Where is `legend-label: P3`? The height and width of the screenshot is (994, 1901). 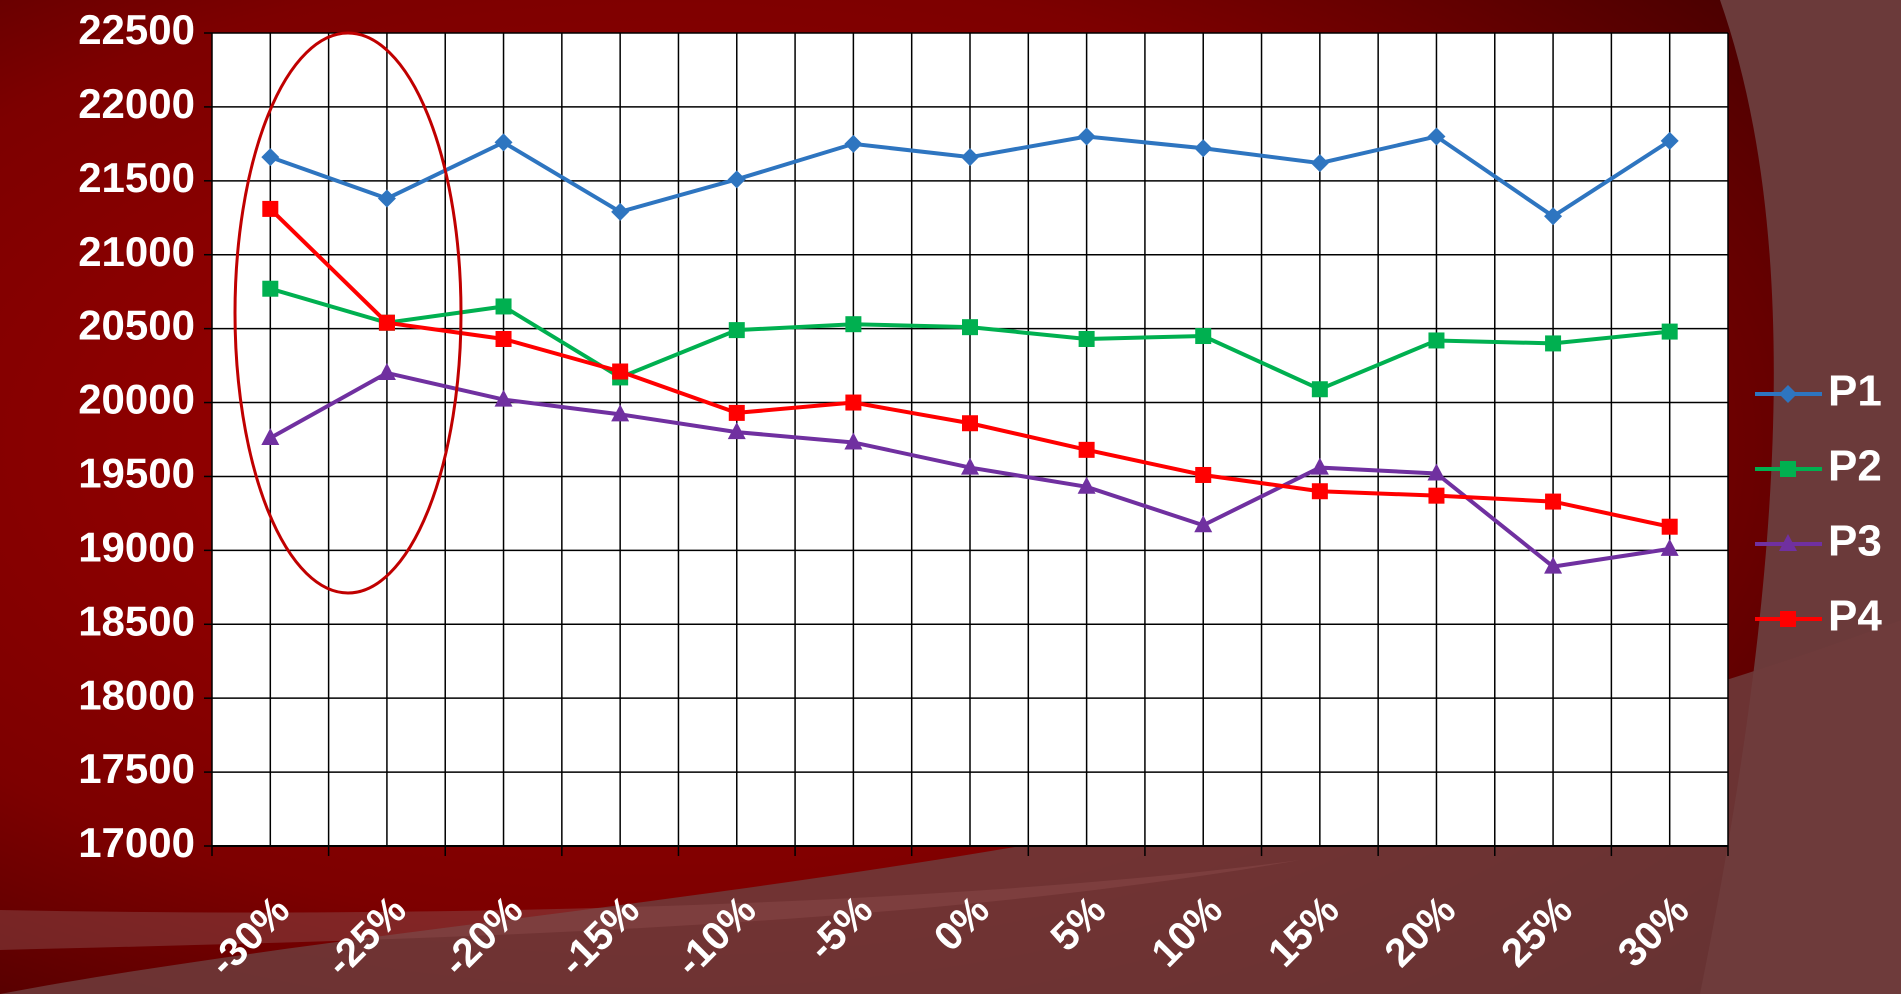
legend-label: P3 is located at coordinates (1855, 541).